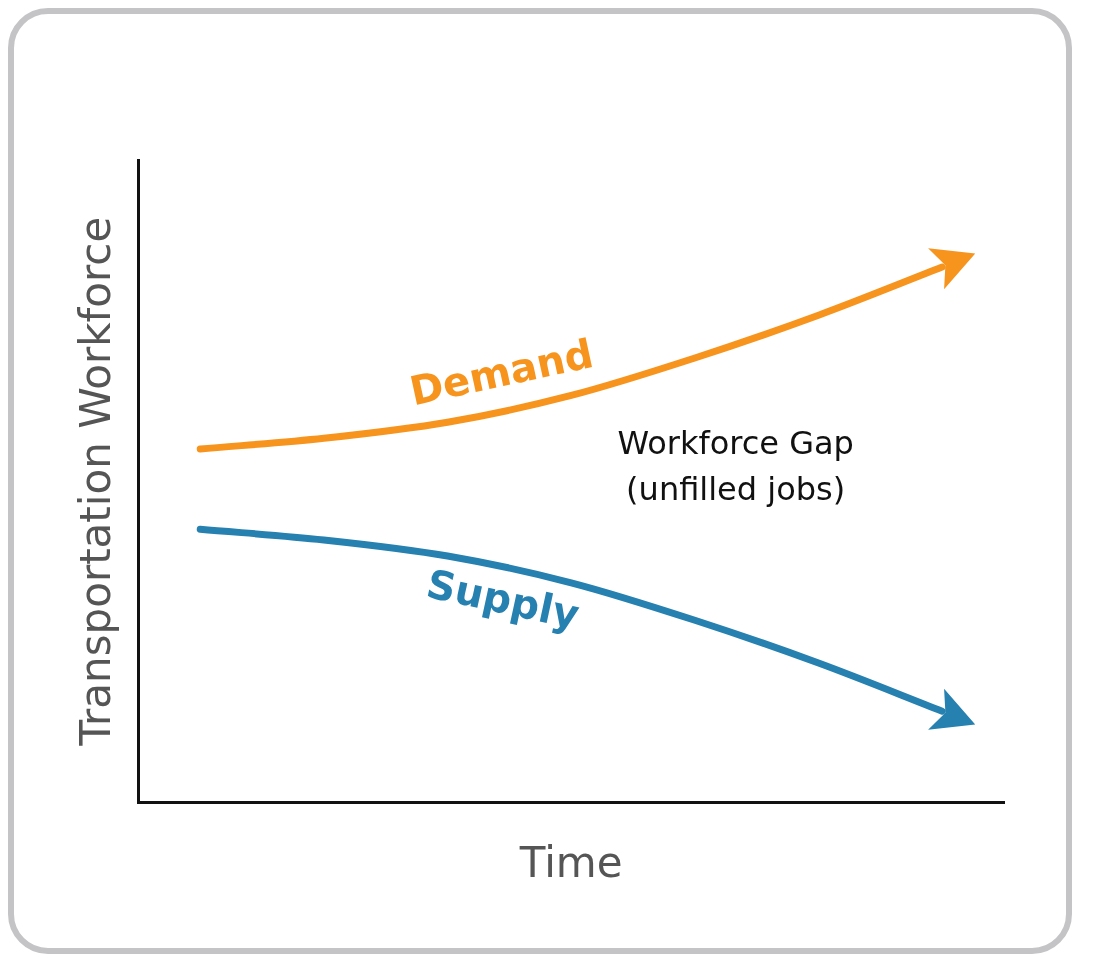  What do you see at coordinates (735, 465) in the screenshot?
I see `annotation: Workforce Gap (unfilled jobs)` at bounding box center [735, 465].